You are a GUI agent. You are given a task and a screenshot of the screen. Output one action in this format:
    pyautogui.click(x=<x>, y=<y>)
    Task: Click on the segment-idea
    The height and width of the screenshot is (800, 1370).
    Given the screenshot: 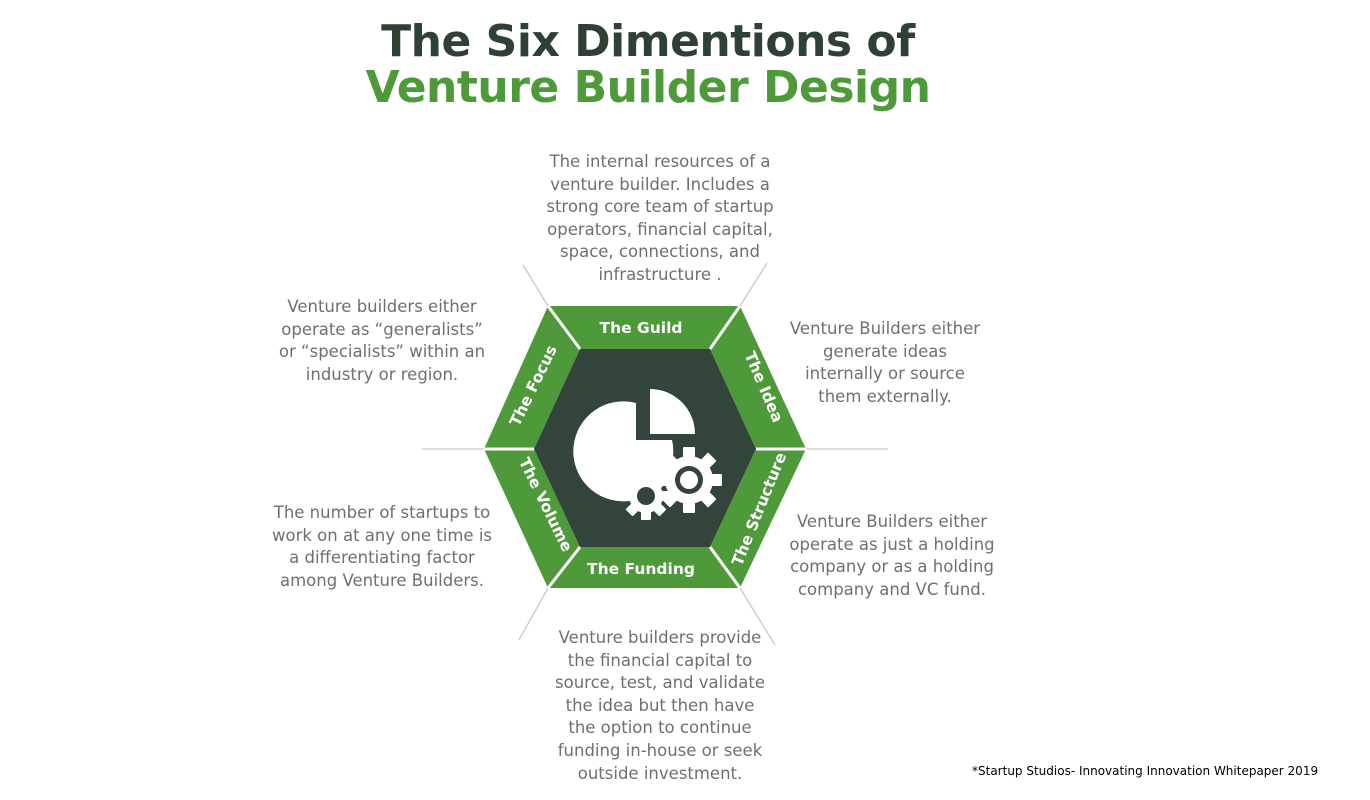 What is the action you would take?
    pyautogui.click(x=758, y=377)
    